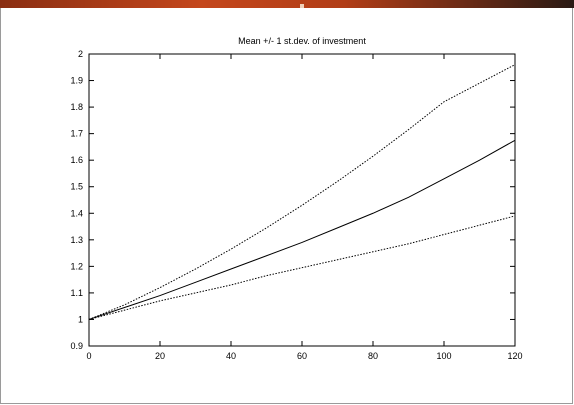 This screenshot has width=574, height=405. What do you see at coordinates (302, 6) in the screenshot?
I see `header-marker` at bounding box center [302, 6].